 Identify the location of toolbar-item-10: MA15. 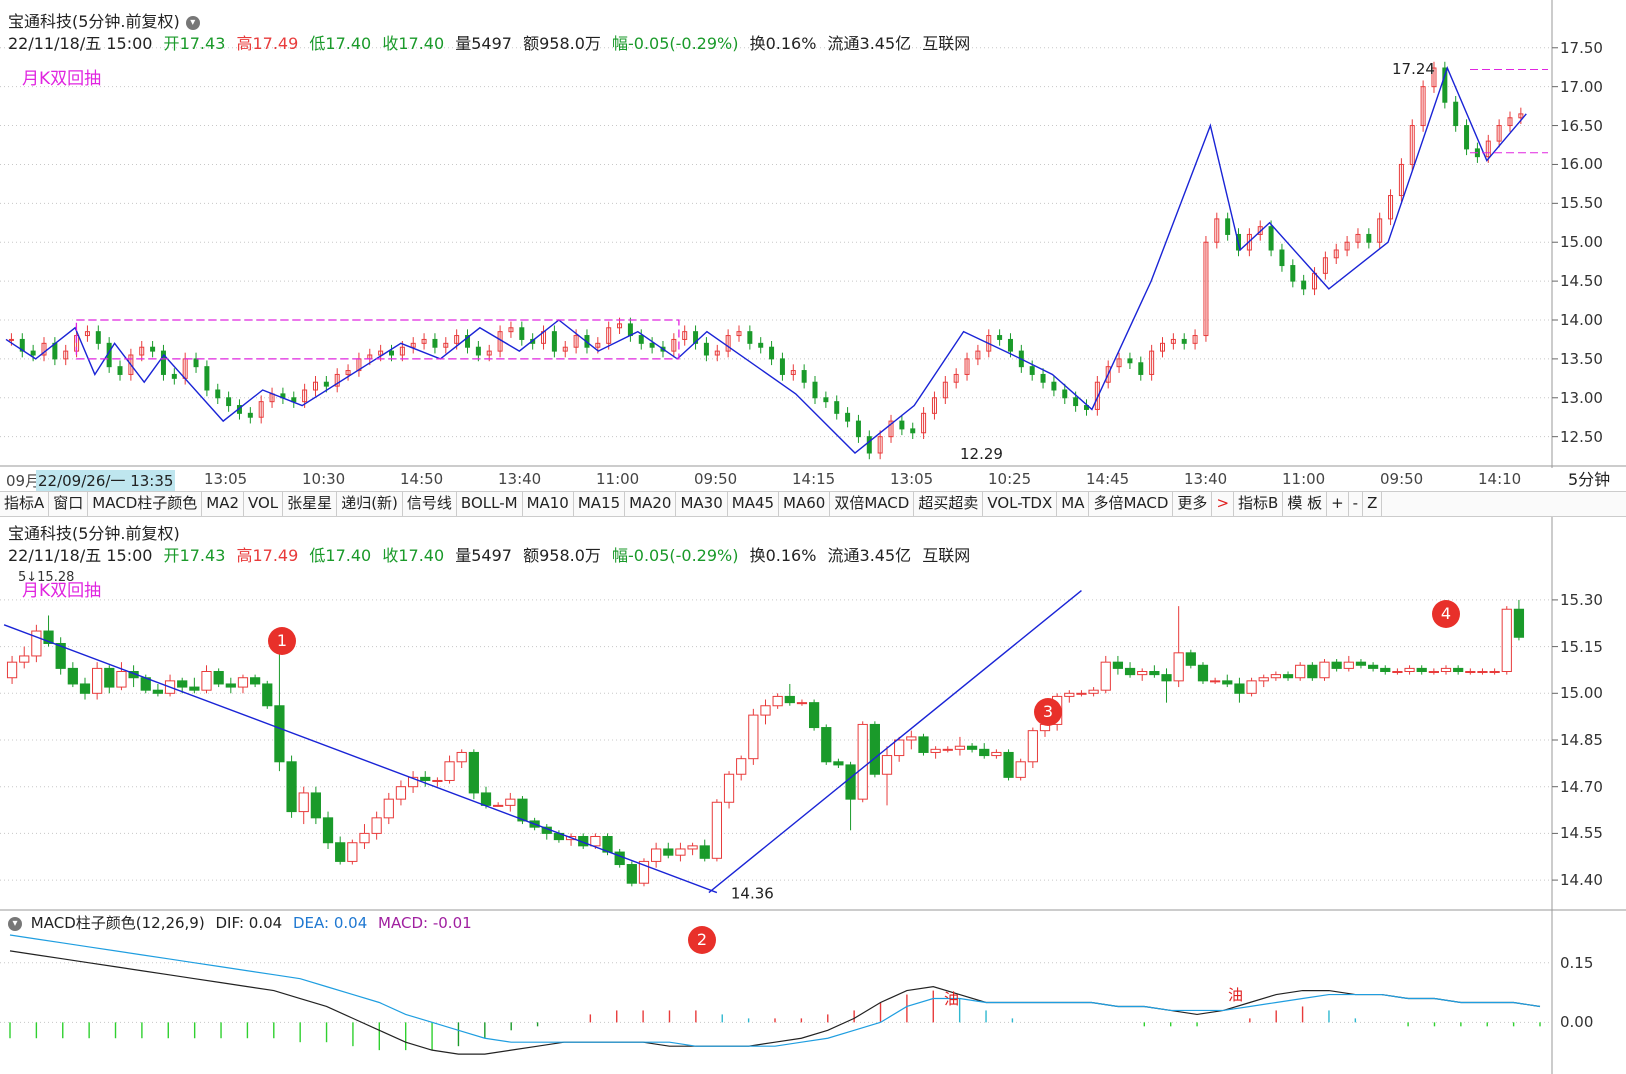
(600, 504).